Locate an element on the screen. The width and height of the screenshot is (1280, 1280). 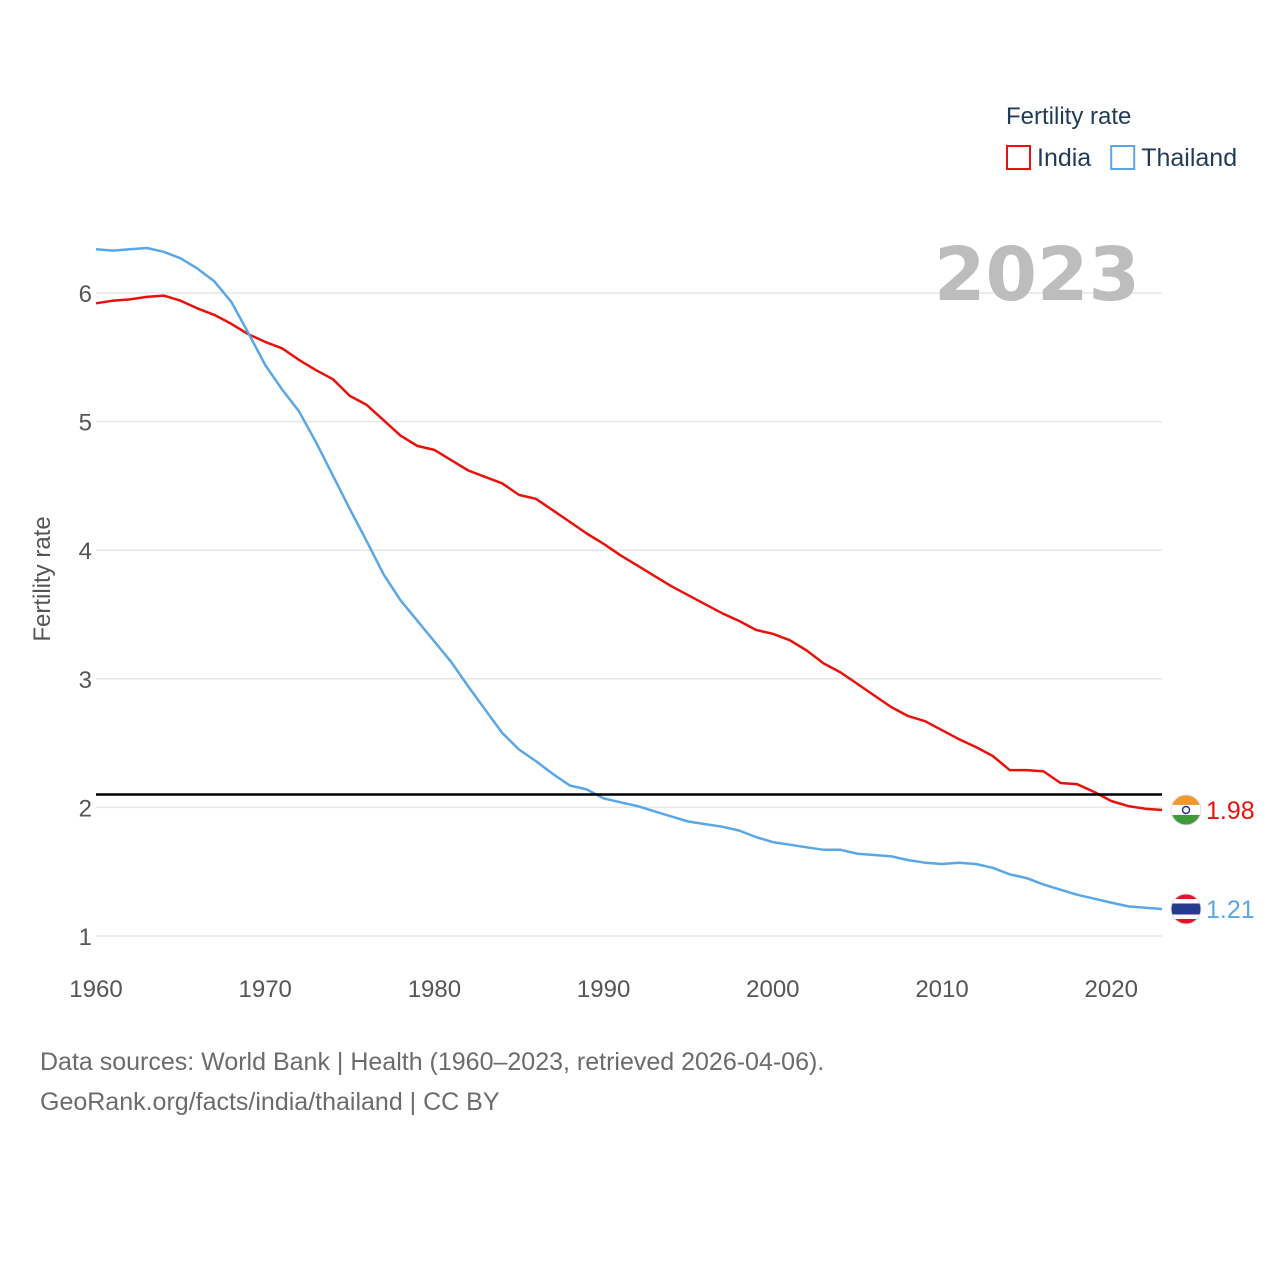
x-tick-label: 2020 is located at coordinates (1111, 989).